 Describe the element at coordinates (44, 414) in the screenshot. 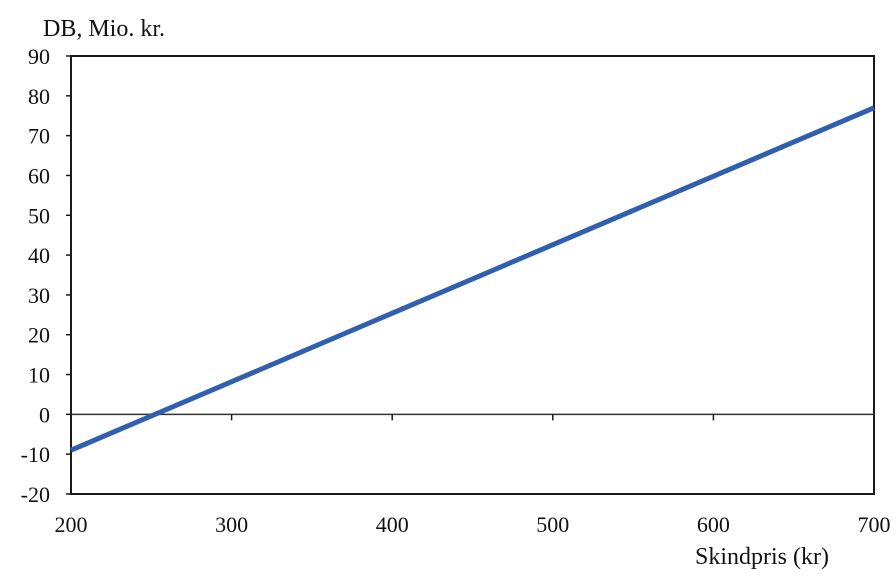

I see `y-tick-label: 0` at that location.